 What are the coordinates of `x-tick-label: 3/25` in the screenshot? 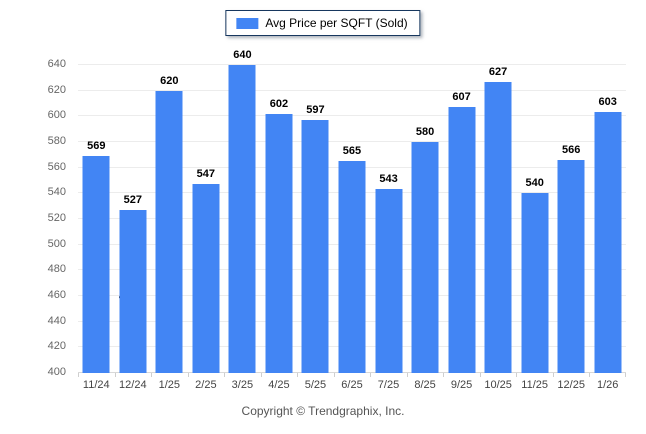 It's located at (242, 385).